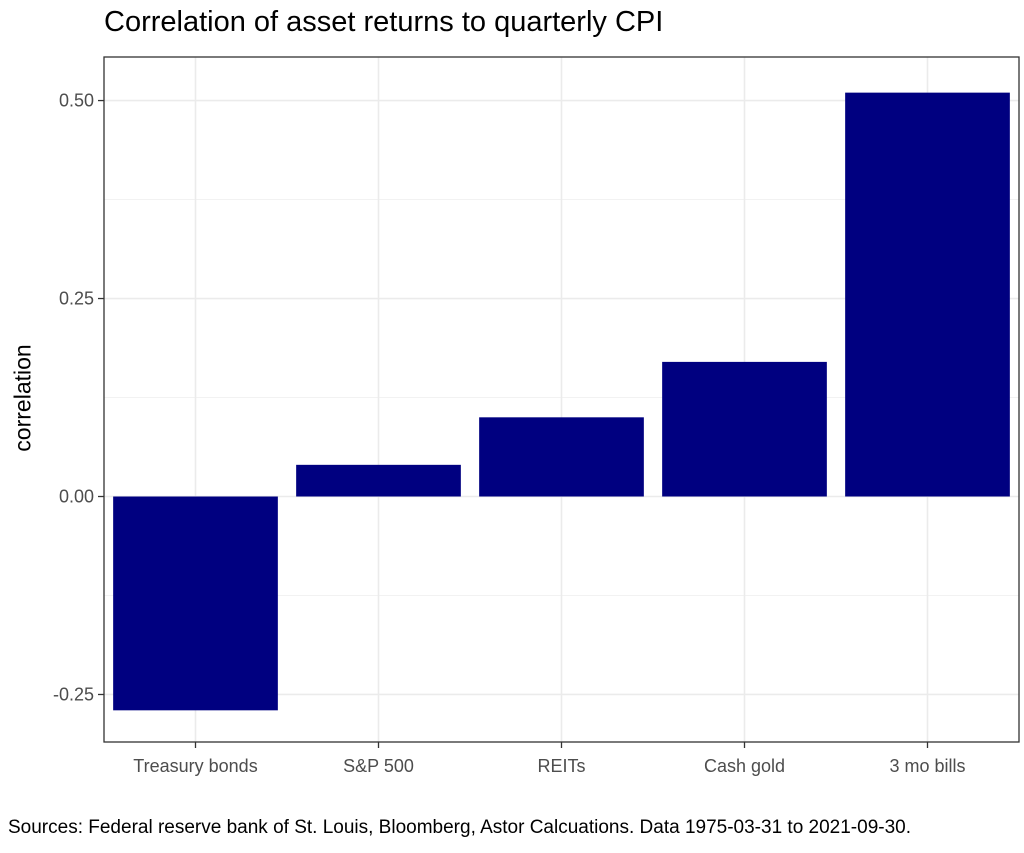 The height and width of the screenshot is (853, 1024). What do you see at coordinates (378, 766) in the screenshot?
I see `x-tick-label: S&P 500` at bounding box center [378, 766].